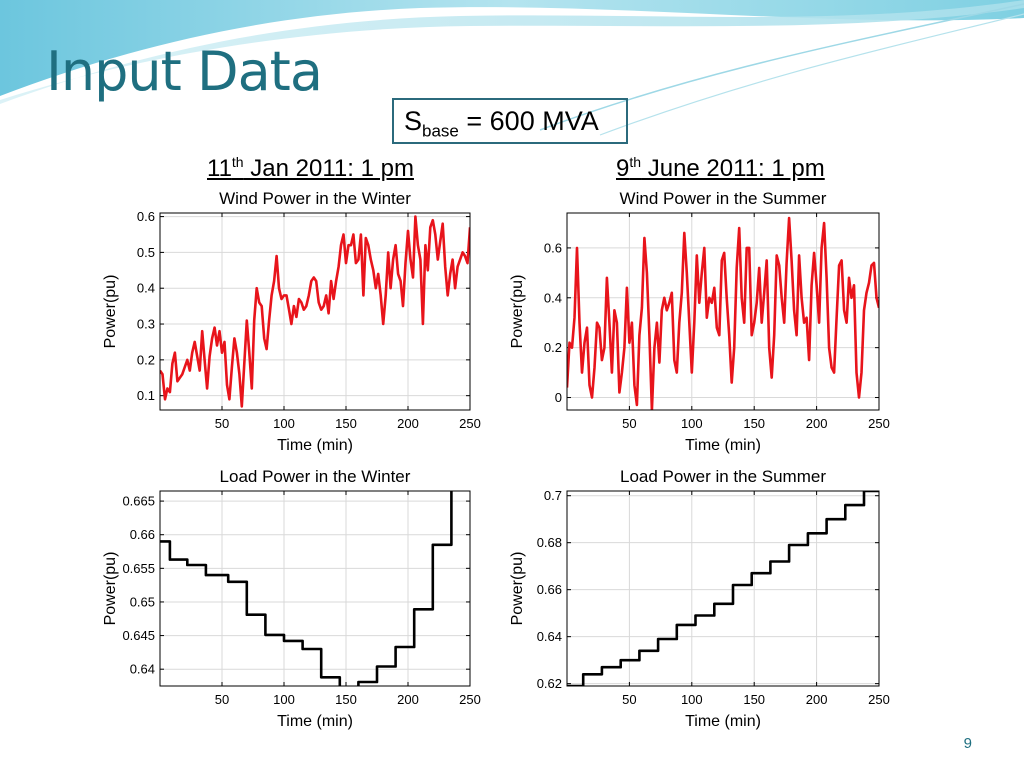 This screenshot has width=1024, height=768. I want to click on winter-wind-ytick-label-4: 0.5, so click(146, 252).